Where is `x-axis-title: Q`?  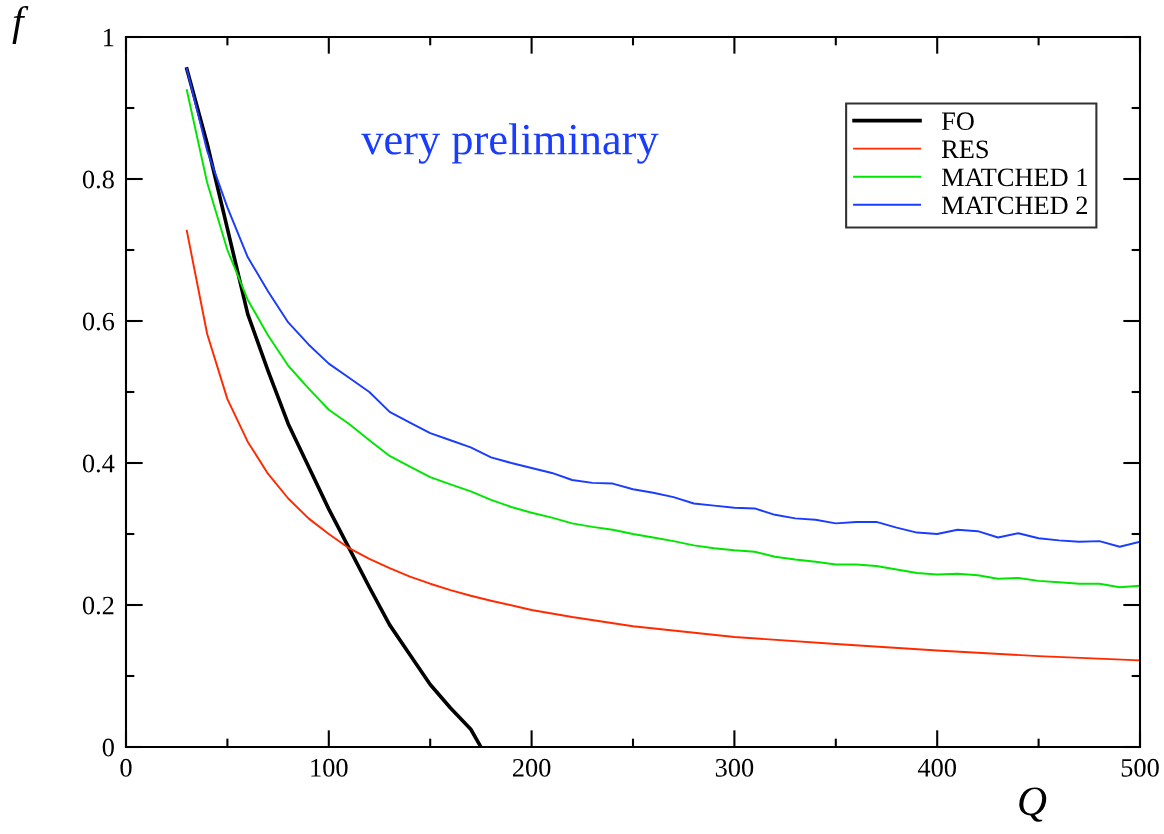
x-axis-title: Q is located at coordinates (1033, 804).